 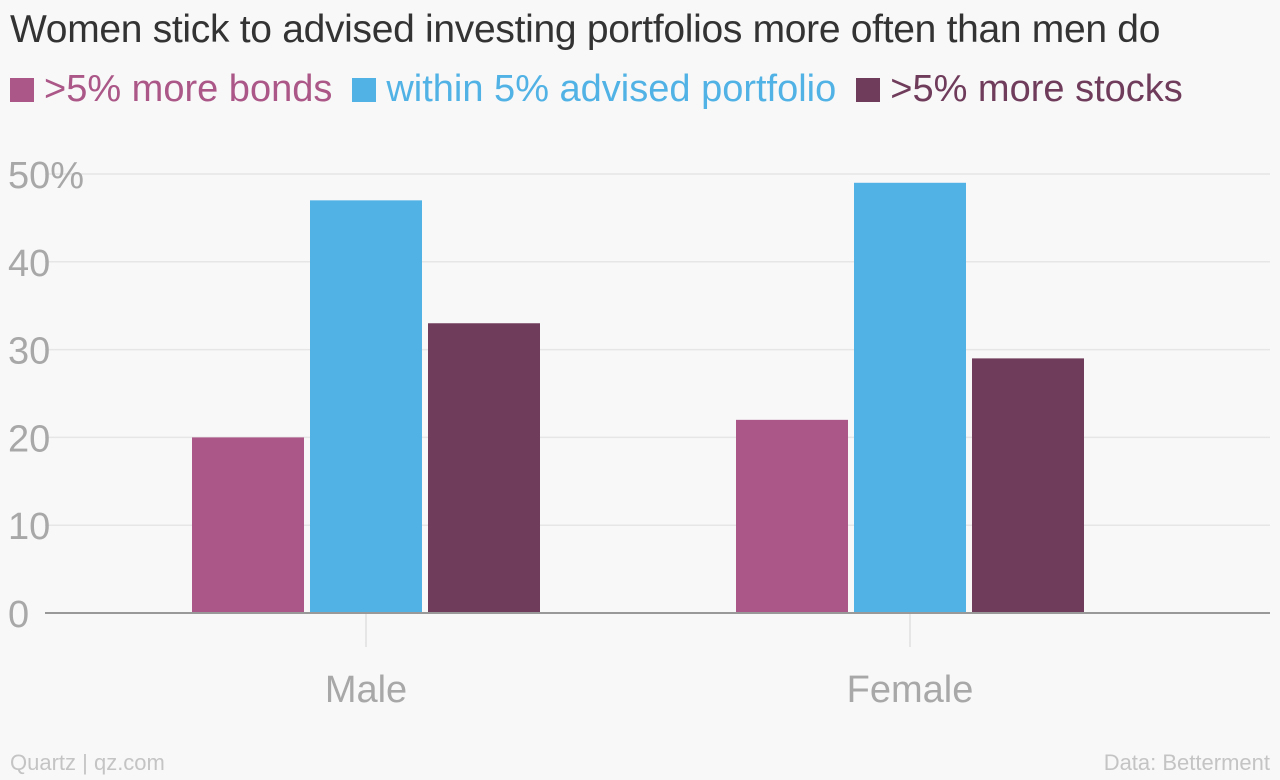 I want to click on data-source: Data: Betterment, so click(x=1186, y=762).